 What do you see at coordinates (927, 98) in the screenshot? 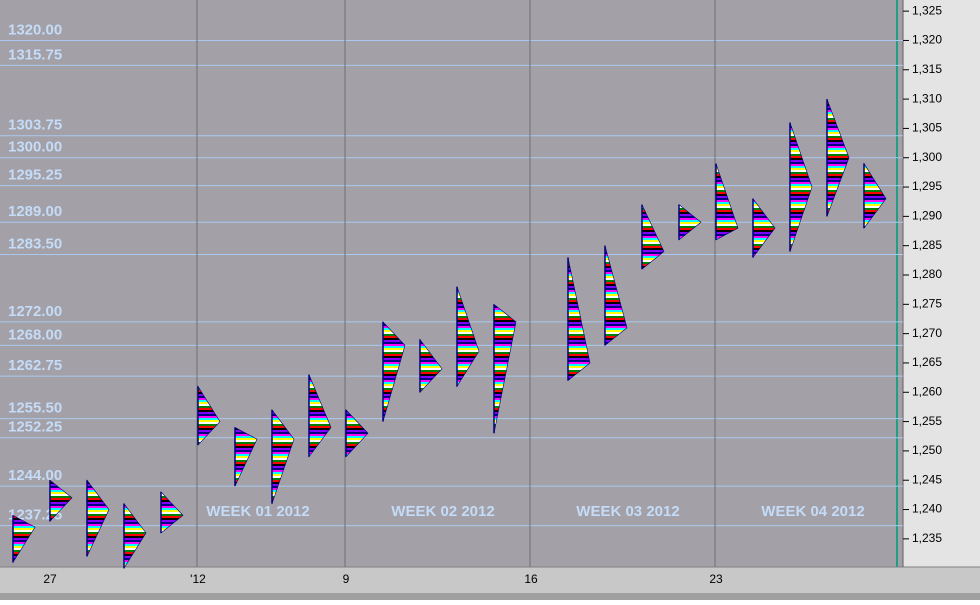
I see `y-tick-label: 1,310` at bounding box center [927, 98].